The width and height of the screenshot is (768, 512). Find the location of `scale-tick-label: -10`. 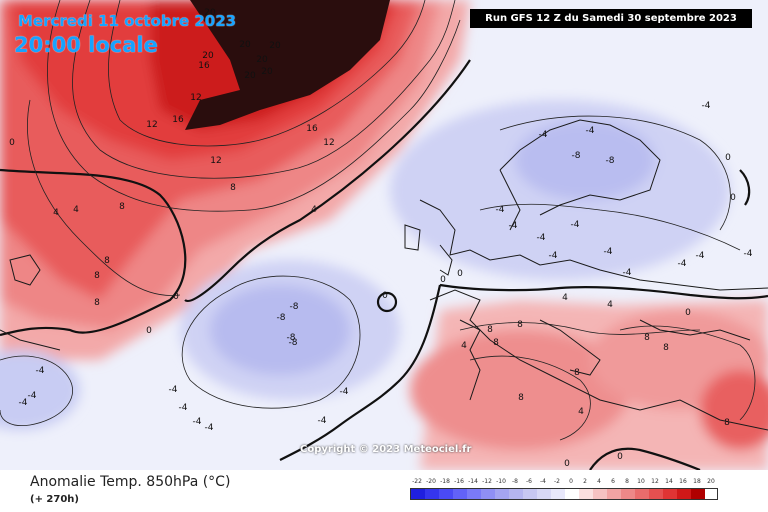

scale-tick-label: -10 is located at coordinates (501, 481).